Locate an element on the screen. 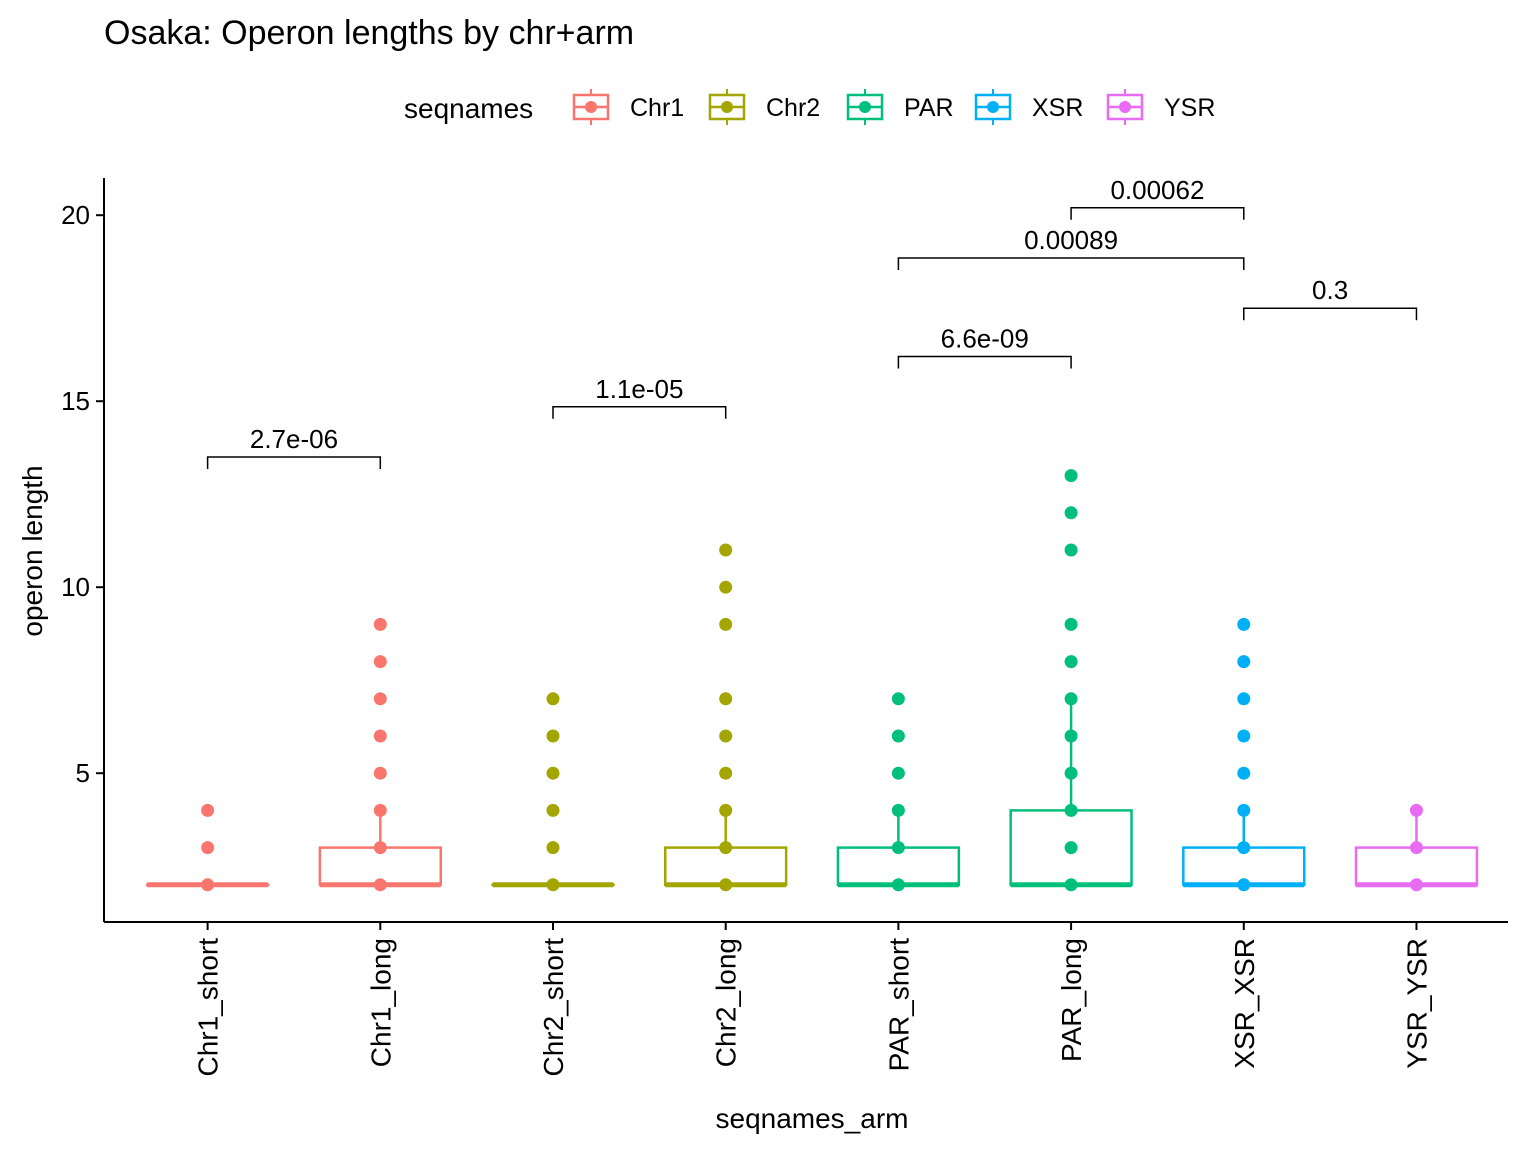 Image resolution: width=1536 pixels, height=1152 pixels. x-tick-label: XSR_XSR is located at coordinates (1244, 1003).